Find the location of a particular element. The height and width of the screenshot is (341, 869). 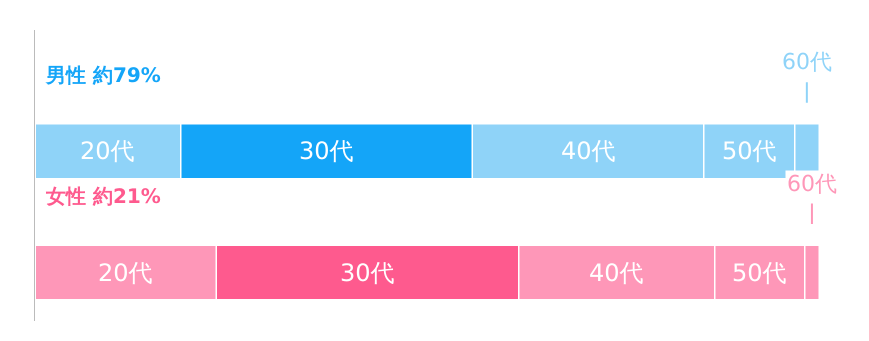

text: 30代 is located at coordinates (326, 151).